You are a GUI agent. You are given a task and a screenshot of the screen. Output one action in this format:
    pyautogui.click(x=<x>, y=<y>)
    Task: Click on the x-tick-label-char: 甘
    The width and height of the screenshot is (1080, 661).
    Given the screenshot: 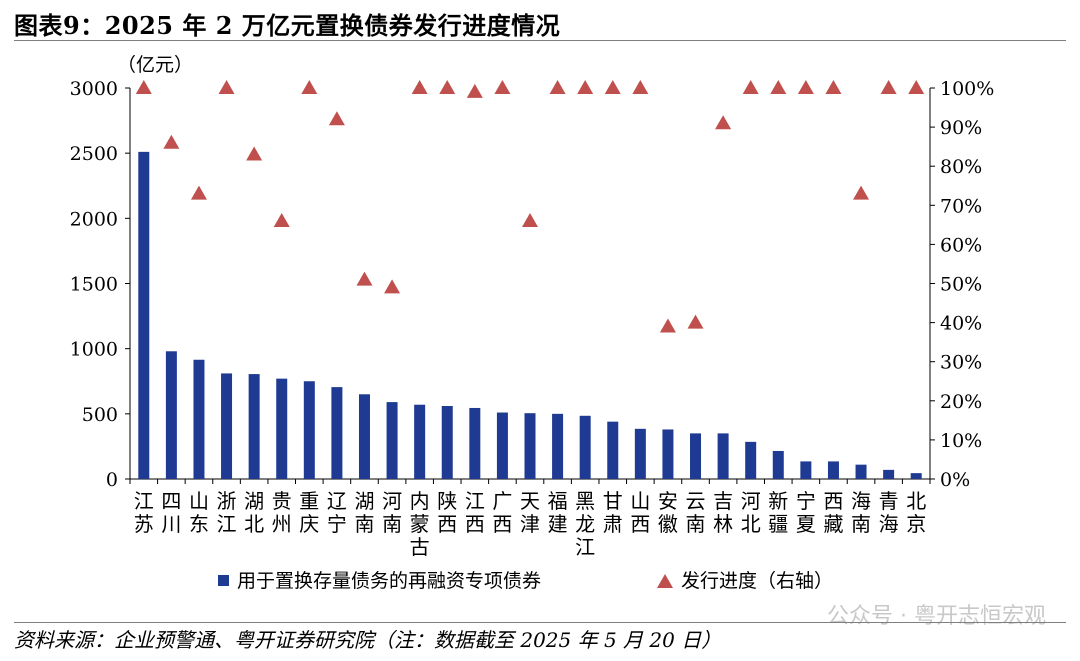 What is the action you would take?
    pyautogui.click(x=613, y=501)
    